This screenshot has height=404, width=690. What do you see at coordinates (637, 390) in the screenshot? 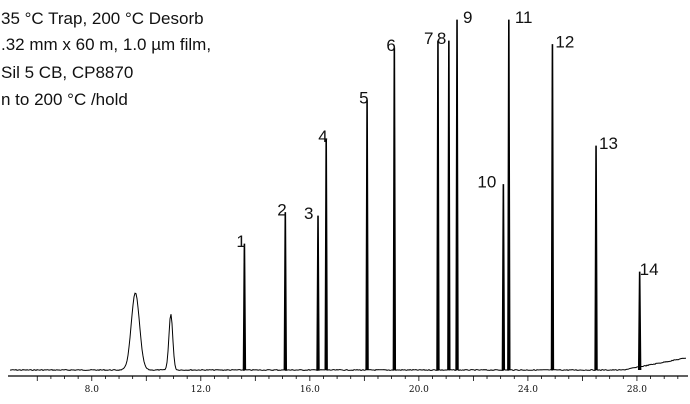
I see `x-tick-label: 28.0` at bounding box center [637, 390].